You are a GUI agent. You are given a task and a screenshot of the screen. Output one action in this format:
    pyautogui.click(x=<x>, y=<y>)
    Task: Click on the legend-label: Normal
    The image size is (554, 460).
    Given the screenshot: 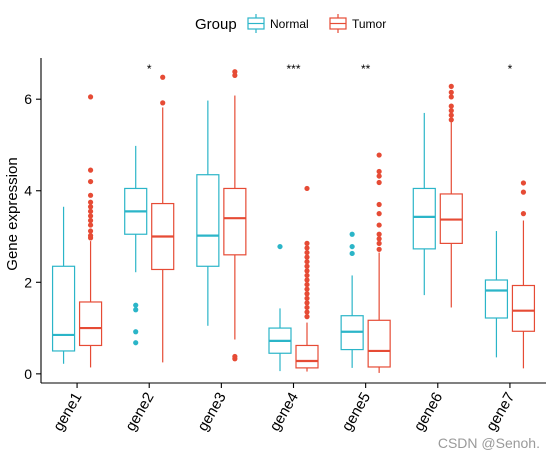 What is the action you would take?
    pyautogui.click(x=289, y=24)
    